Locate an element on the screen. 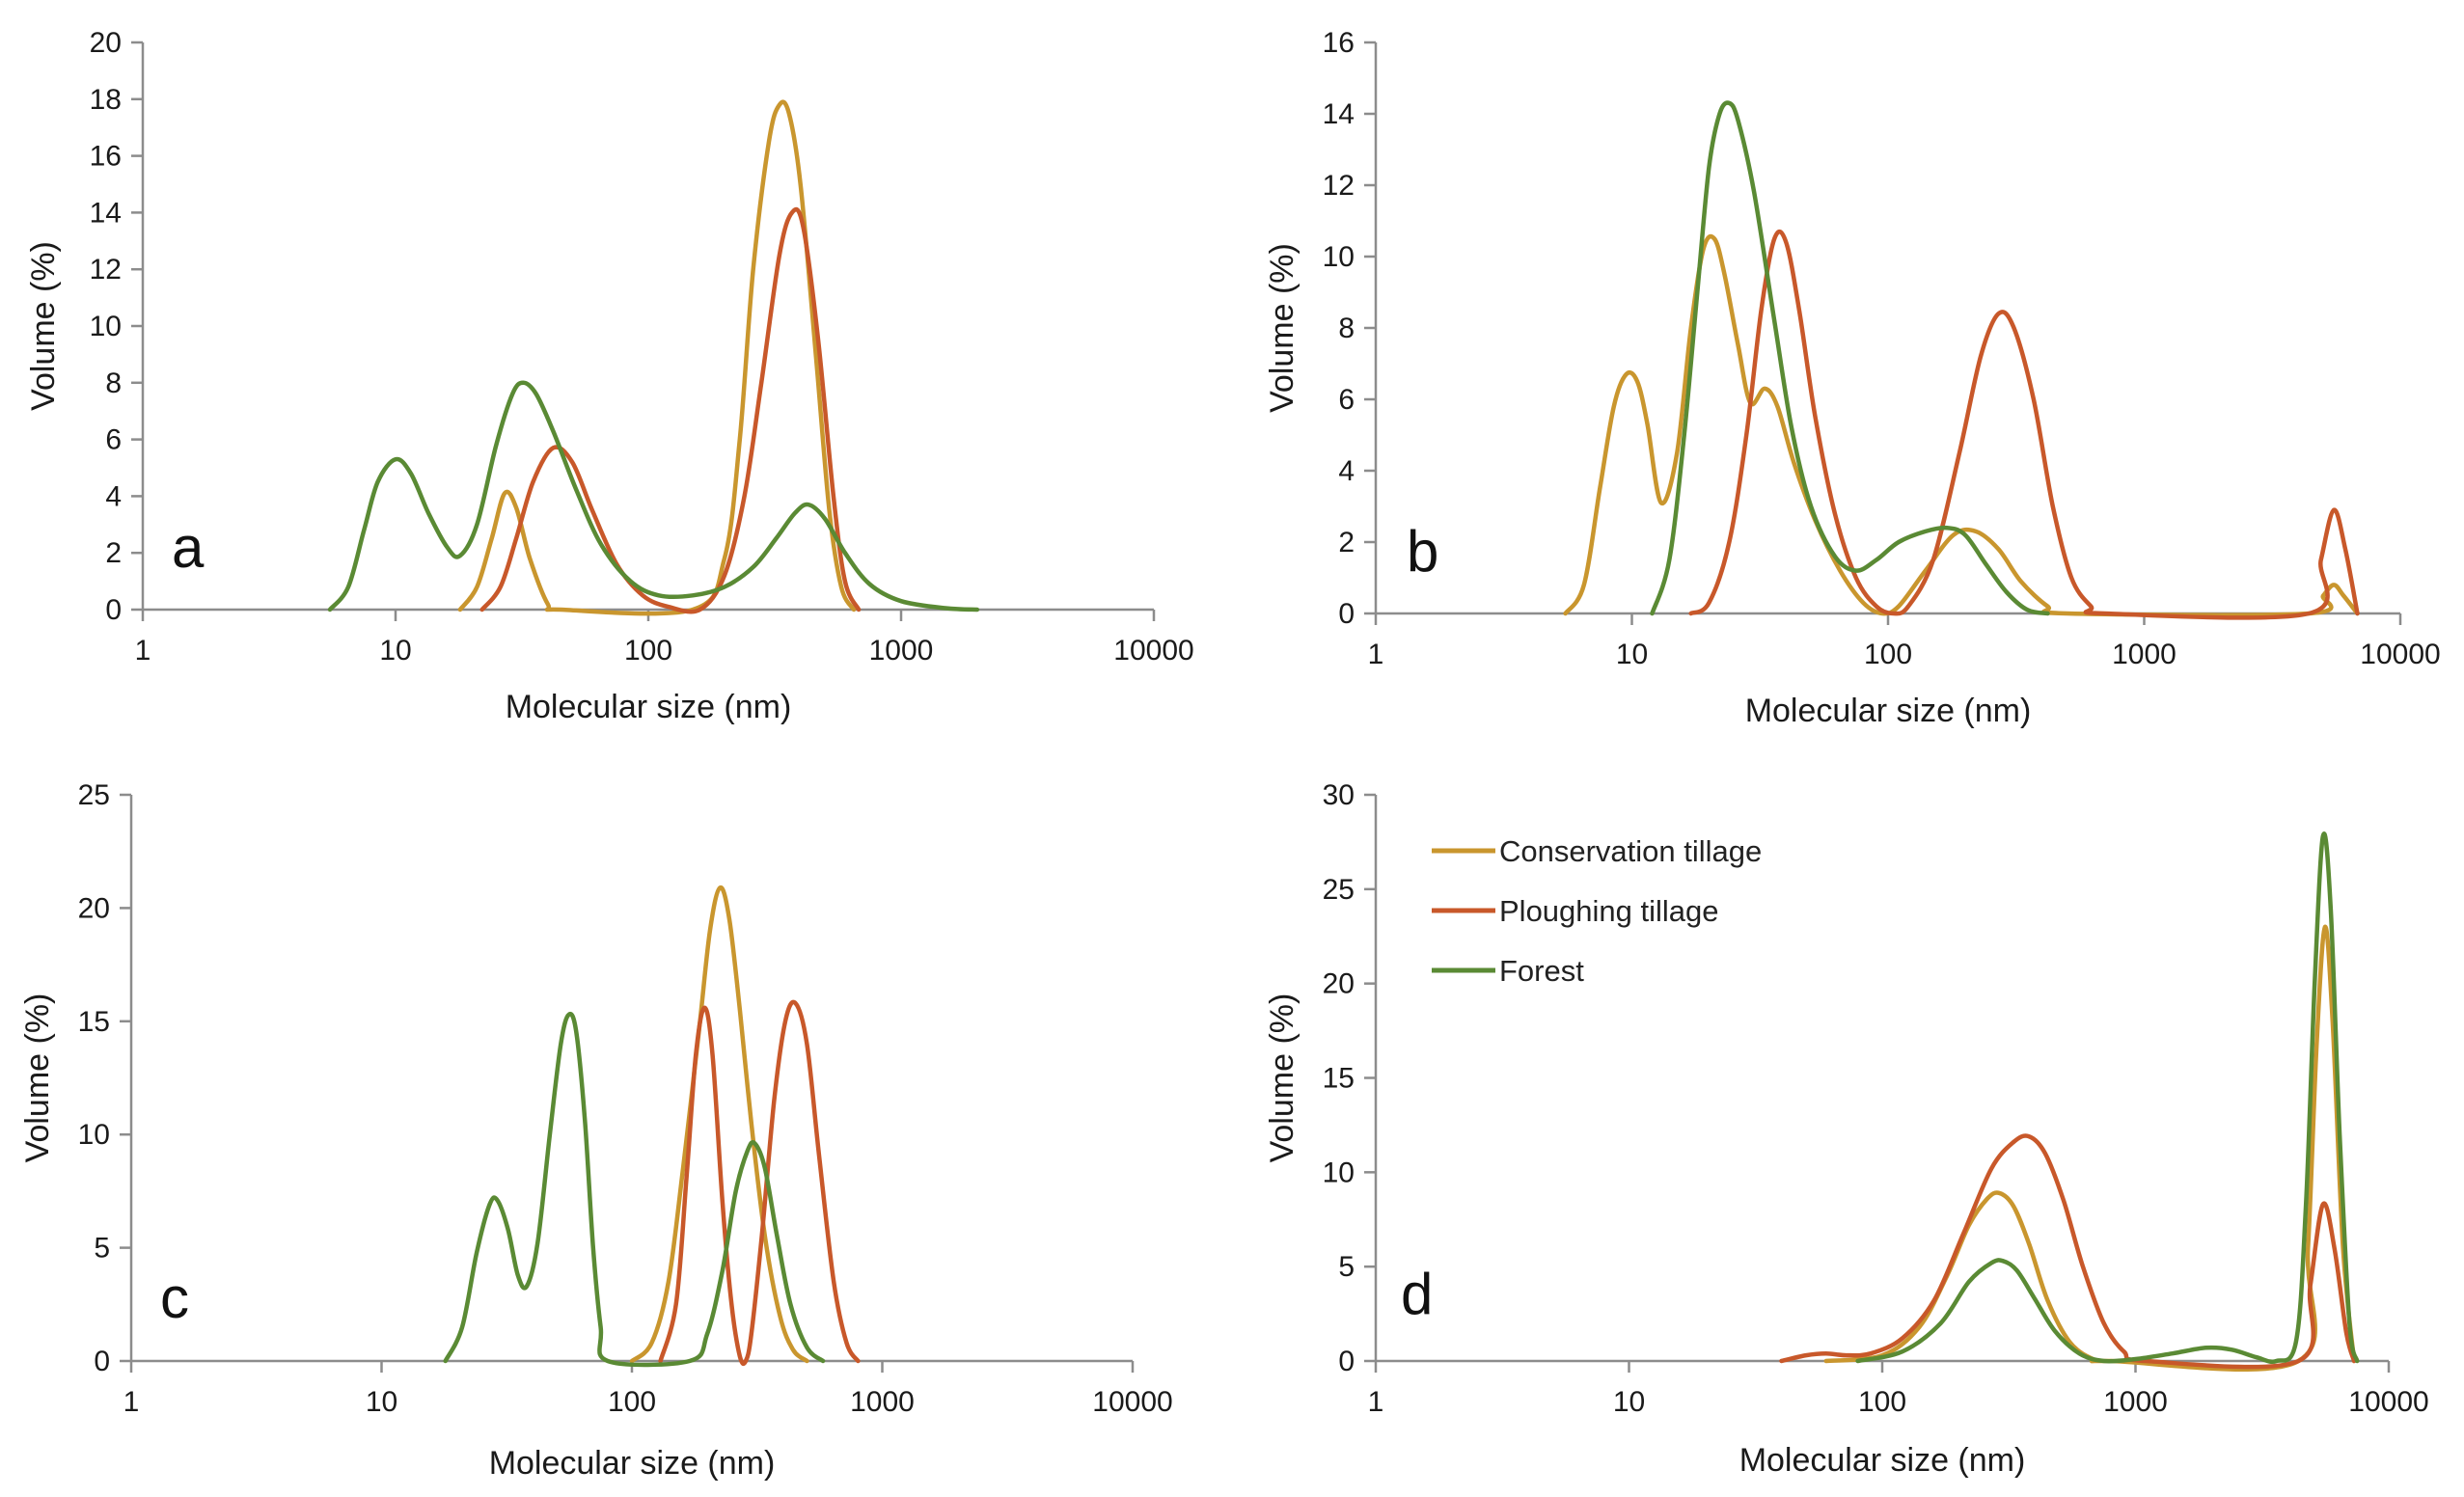 Image resolution: width=2464 pixels, height=1497 pixels. panel-letter: c is located at coordinates (174, 1298).